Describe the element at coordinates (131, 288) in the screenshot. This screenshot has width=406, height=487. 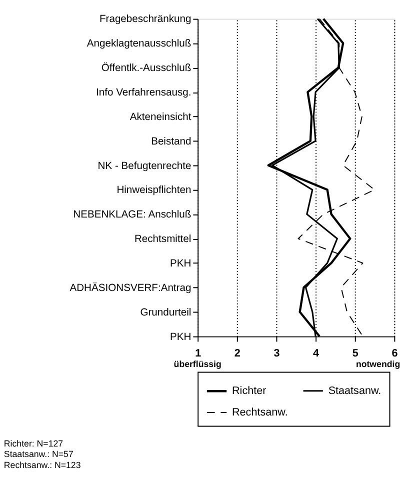
I see `y-tick-label: ADHÄSIONSVERF:Antrag` at that location.